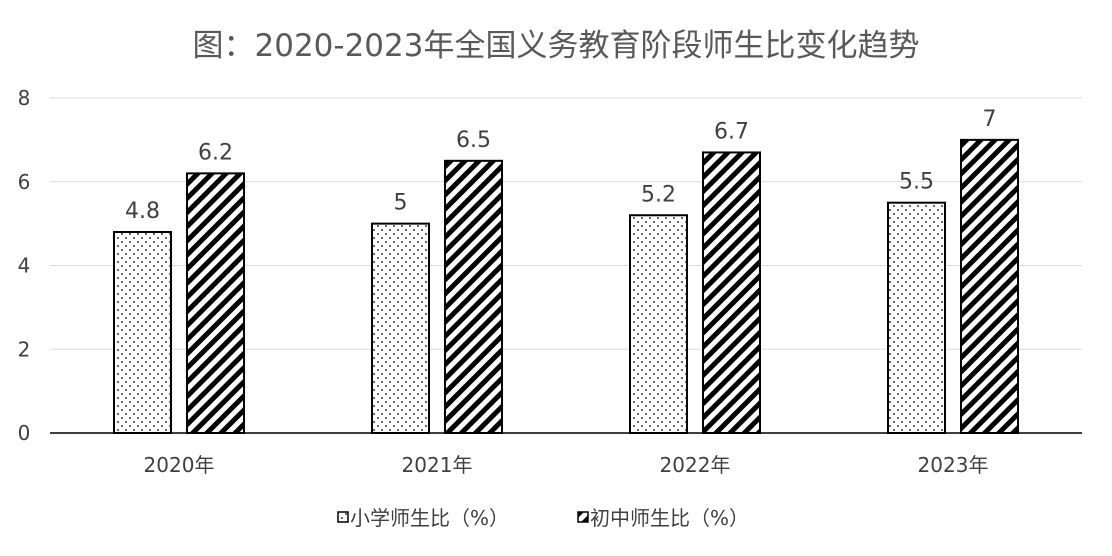 This screenshot has height=556, width=1112. Describe the element at coordinates (543, 518) in the screenshot. I see `legend: 小学师生比（%） 初中师生比（%）` at that location.